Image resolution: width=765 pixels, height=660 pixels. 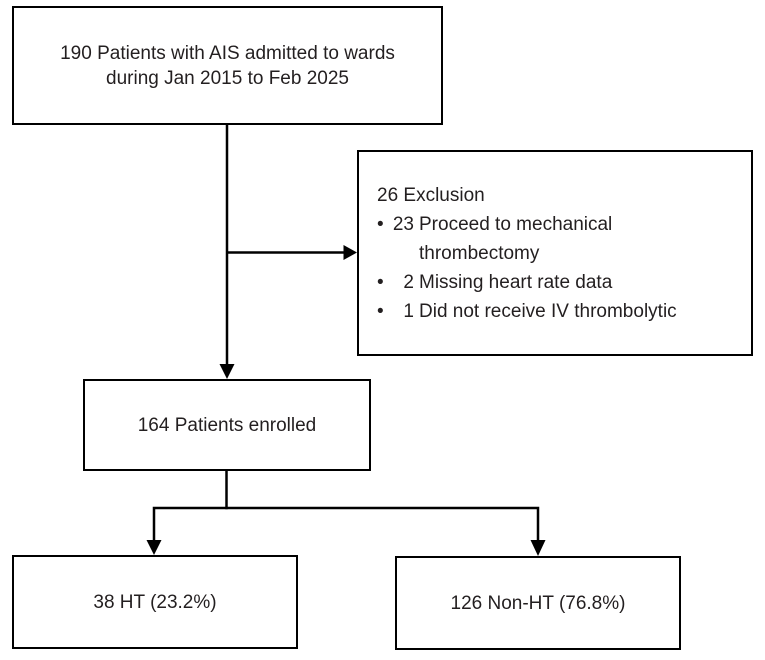 What do you see at coordinates (538, 548) in the screenshot?
I see `arrowhead-non-ht` at bounding box center [538, 548].